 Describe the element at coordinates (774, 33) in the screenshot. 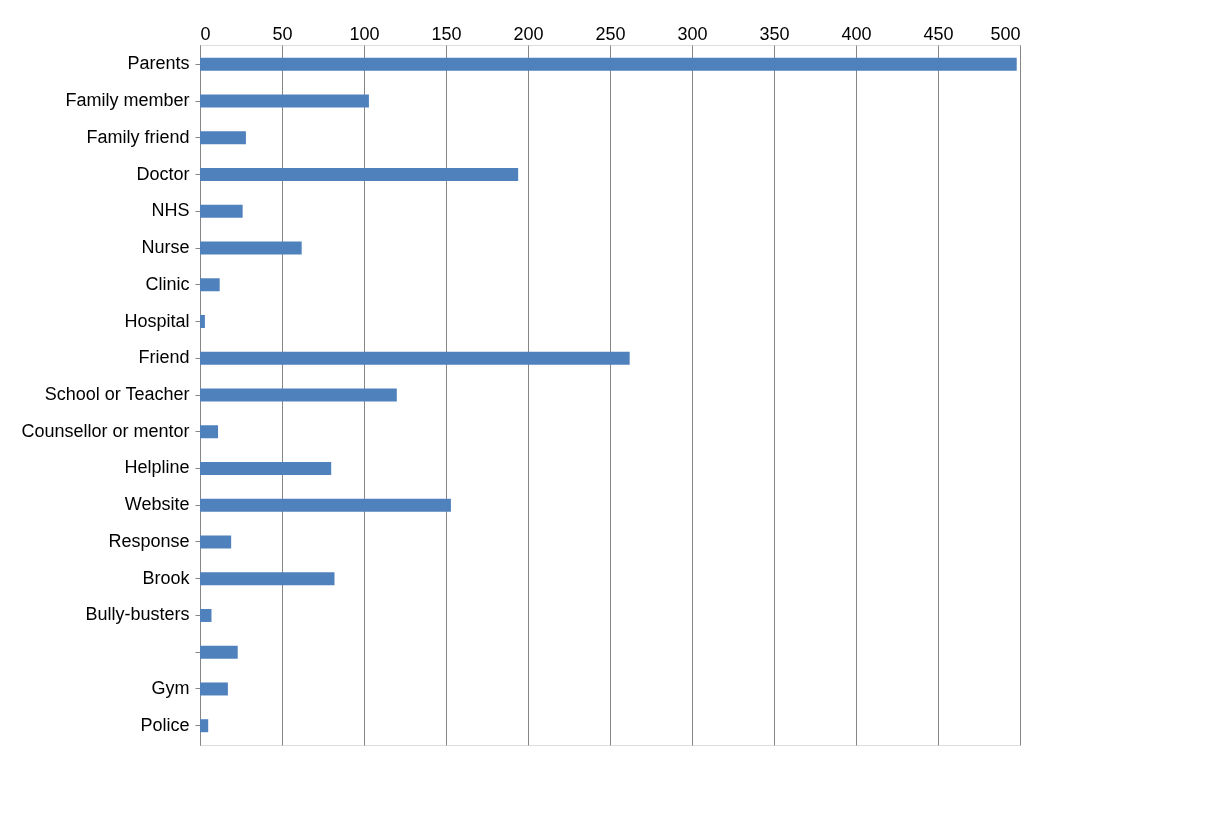

I see `x-tick-label: 350` at that location.